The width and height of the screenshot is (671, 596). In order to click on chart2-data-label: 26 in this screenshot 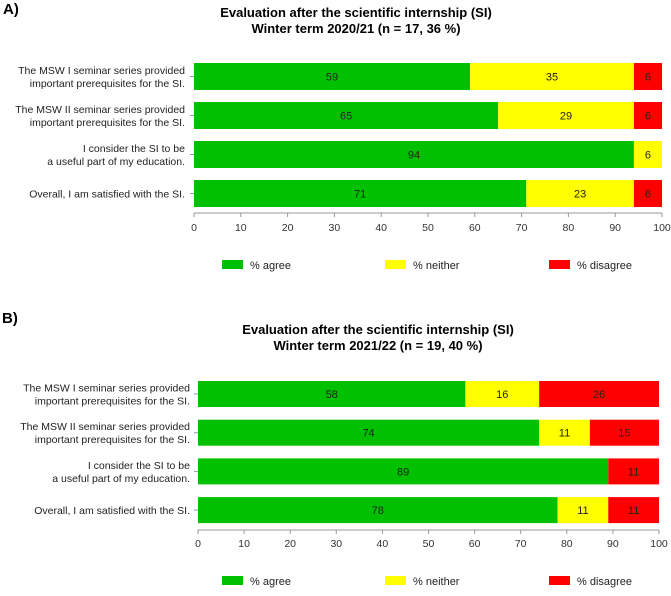, I will do `click(599, 395)`.